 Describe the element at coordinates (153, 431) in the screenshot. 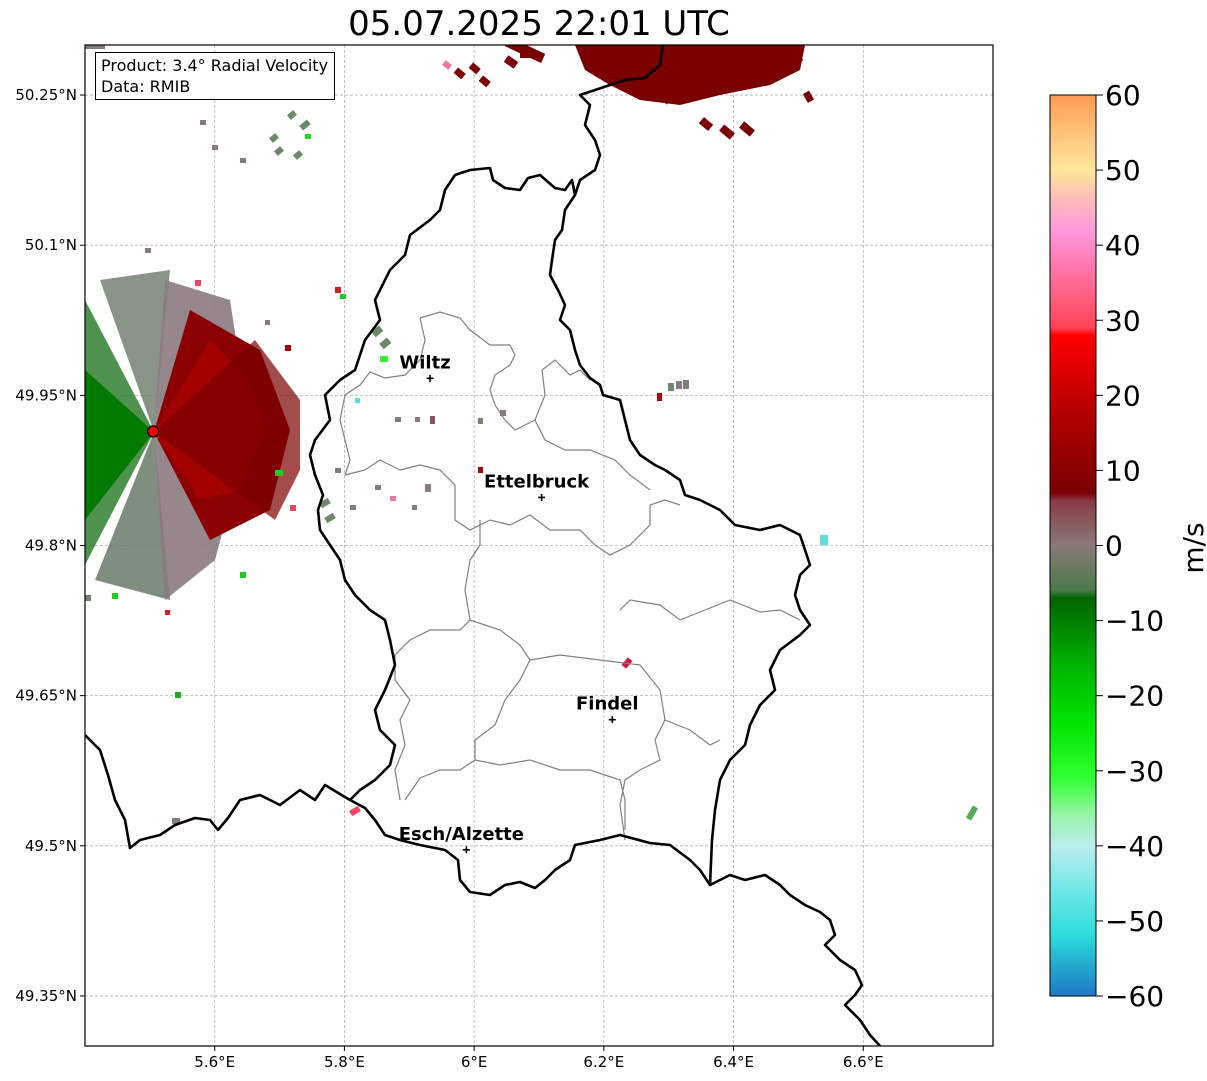

I see `radar-site-marker` at that location.